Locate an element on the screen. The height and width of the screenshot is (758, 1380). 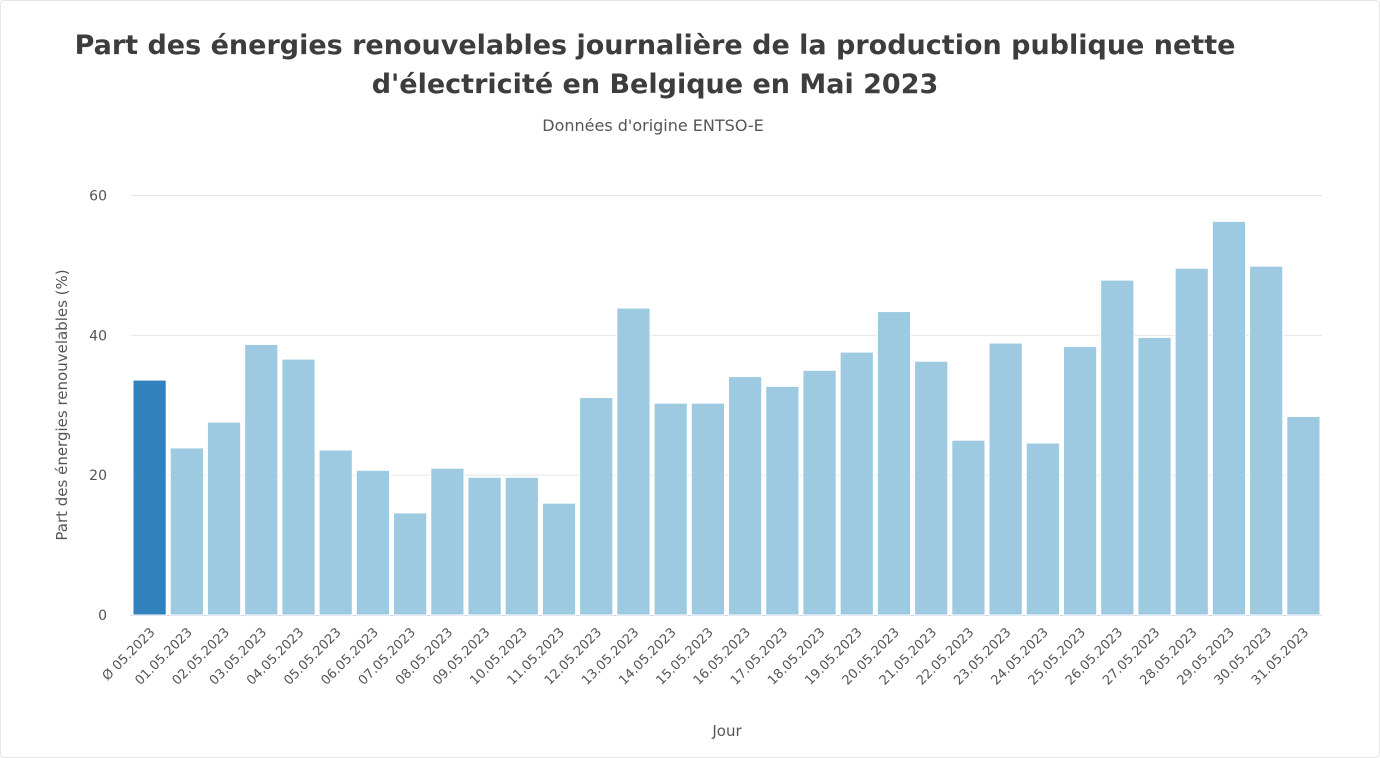
chart-subtitle: Données d'origine ENTSO-E is located at coordinates (653, 125).